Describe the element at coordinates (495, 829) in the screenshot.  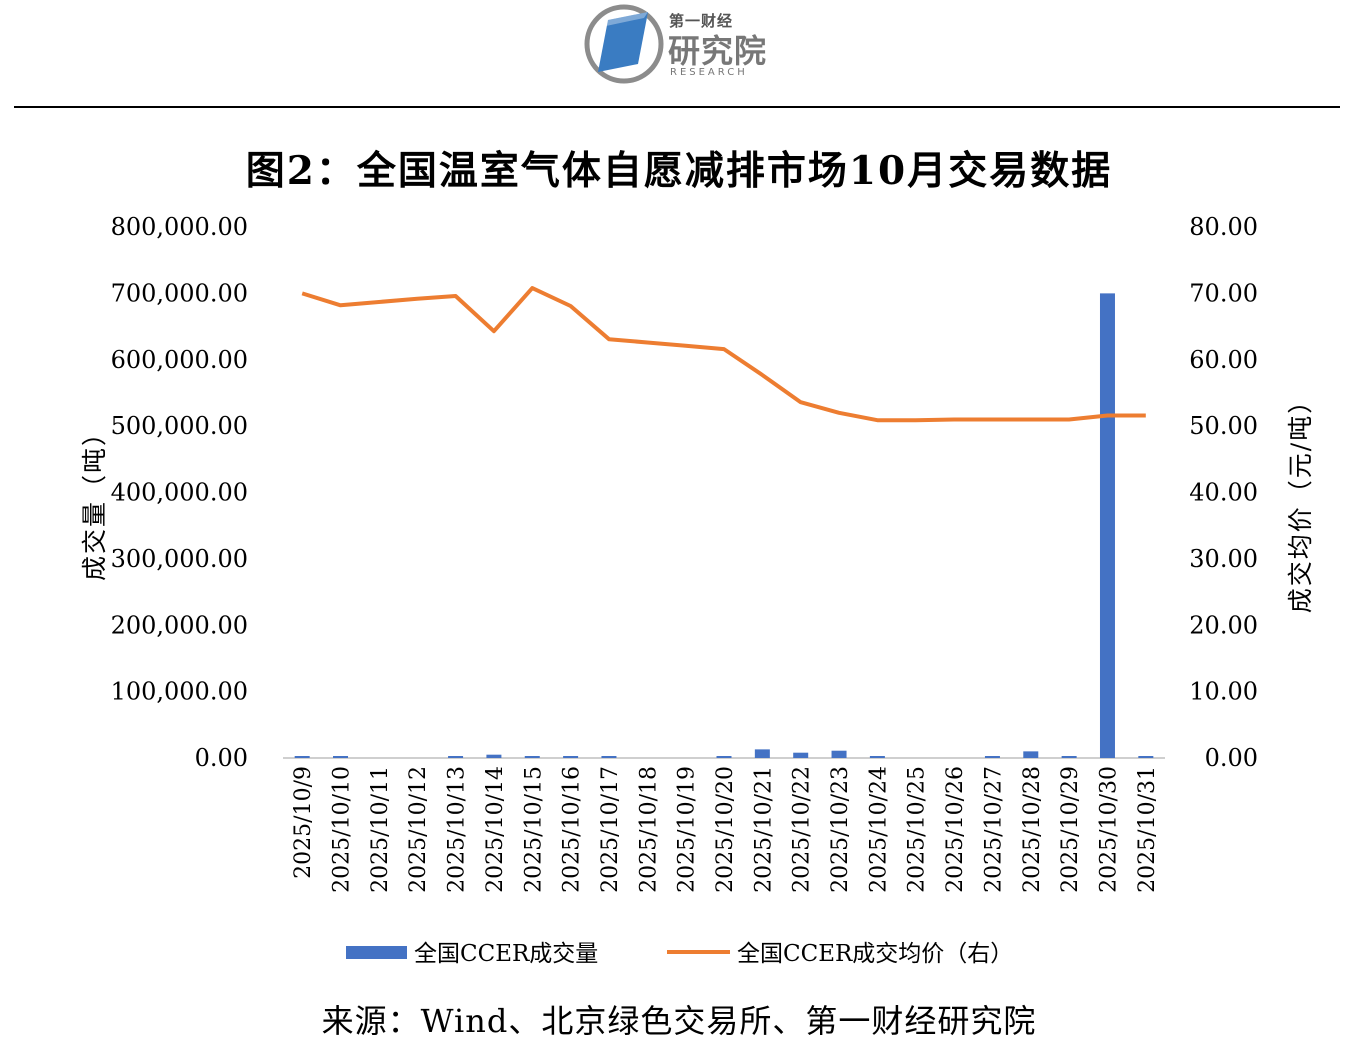
I see `x-tick-label: 2025/10/14` at that location.